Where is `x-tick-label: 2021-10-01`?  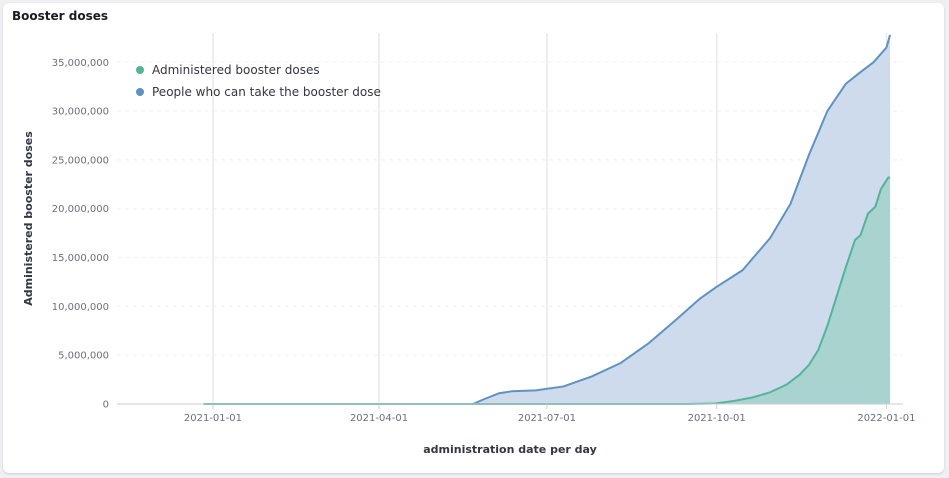
x-tick-label: 2021-10-01 is located at coordinates (717, 418).